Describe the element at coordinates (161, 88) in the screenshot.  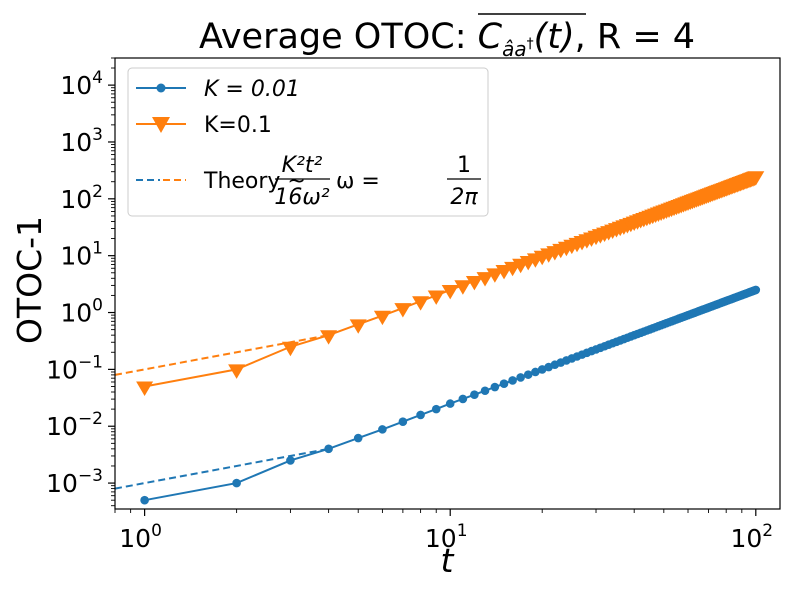
I see `legend-marker-k001` at that location.